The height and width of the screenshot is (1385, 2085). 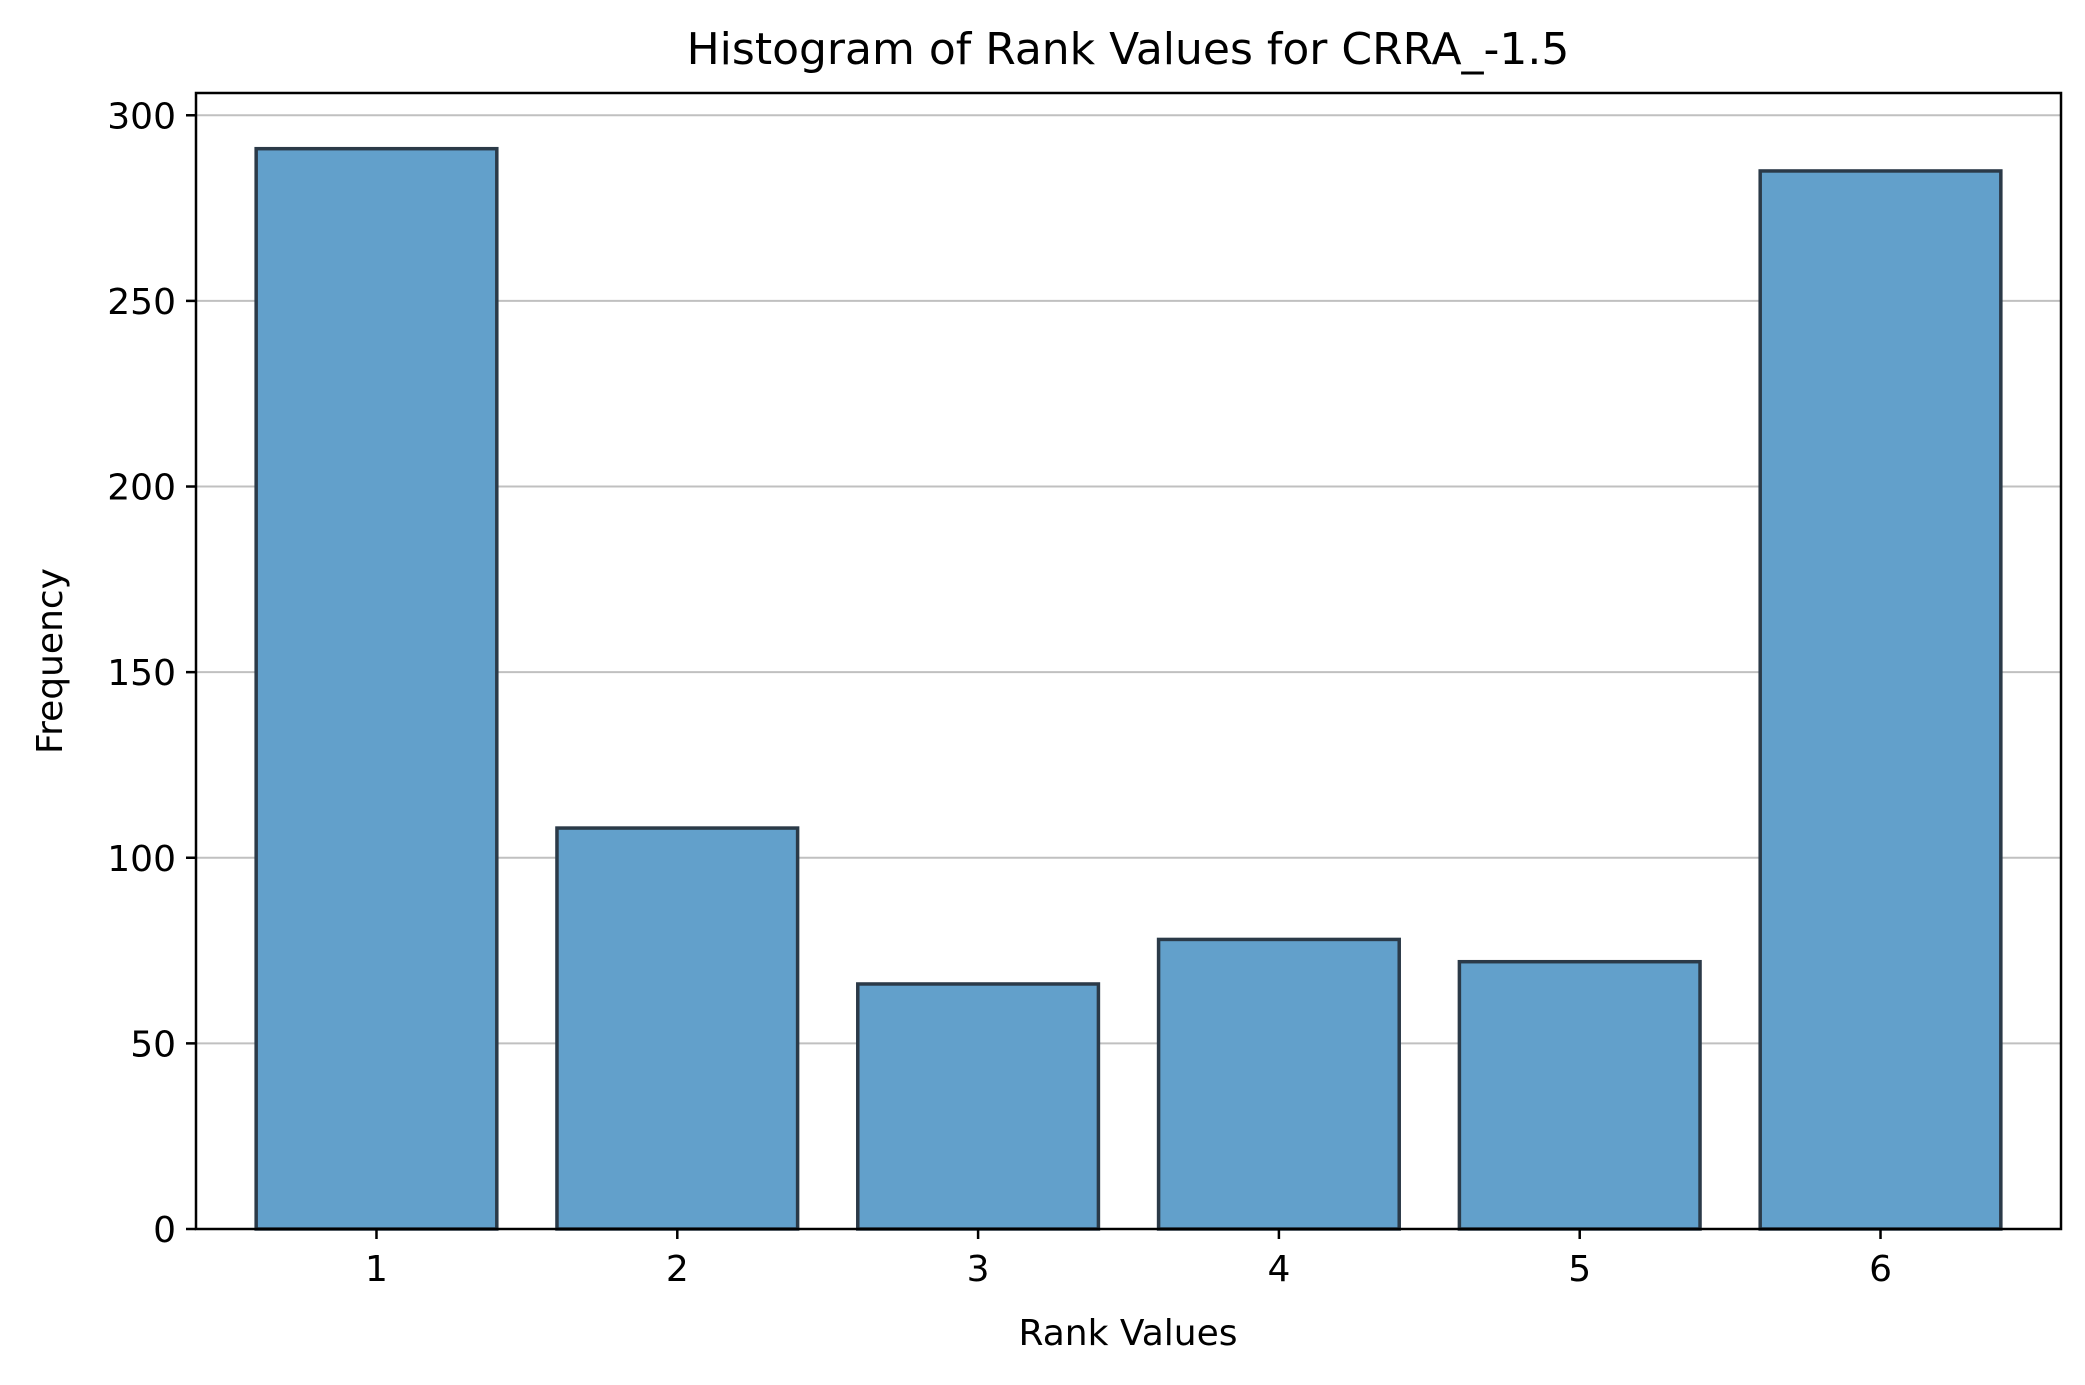 I want to click on y-tick-label: 0, so click(x=164, y=1230).